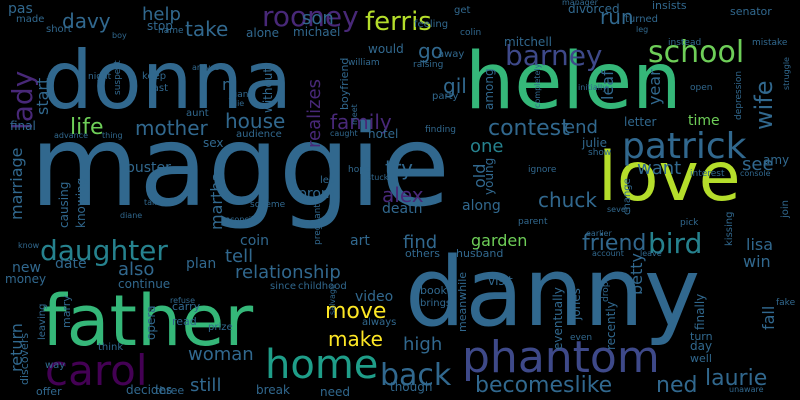  I want to click on word-carry: carry, so click(186, 306).